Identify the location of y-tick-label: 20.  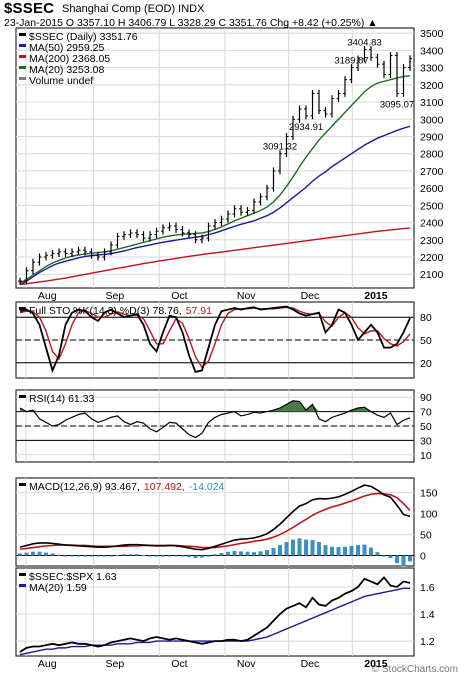
(426, 364).